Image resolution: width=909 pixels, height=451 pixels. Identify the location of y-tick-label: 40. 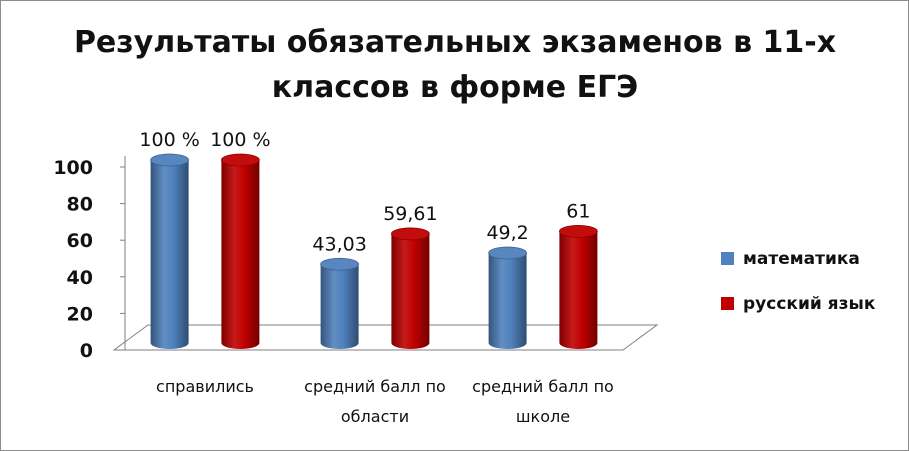
(80, 278).